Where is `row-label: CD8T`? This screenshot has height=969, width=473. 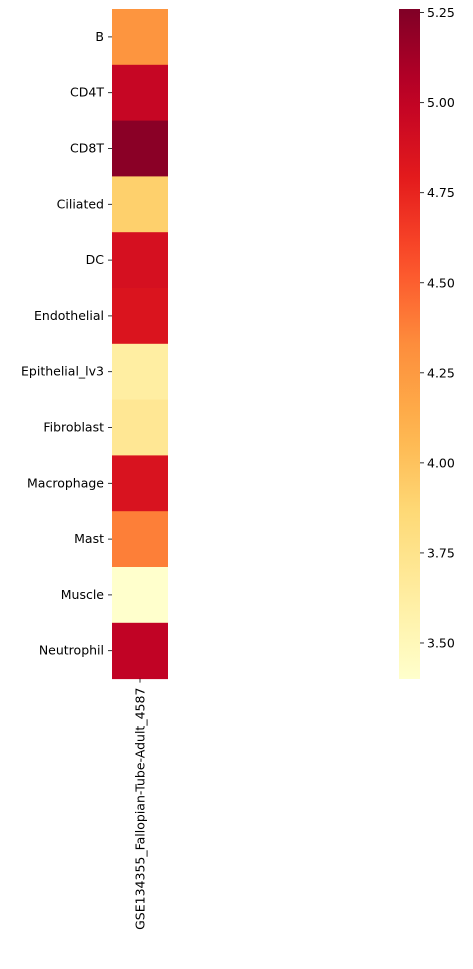
row-label: CD8T is located at coordinates (87, 148).